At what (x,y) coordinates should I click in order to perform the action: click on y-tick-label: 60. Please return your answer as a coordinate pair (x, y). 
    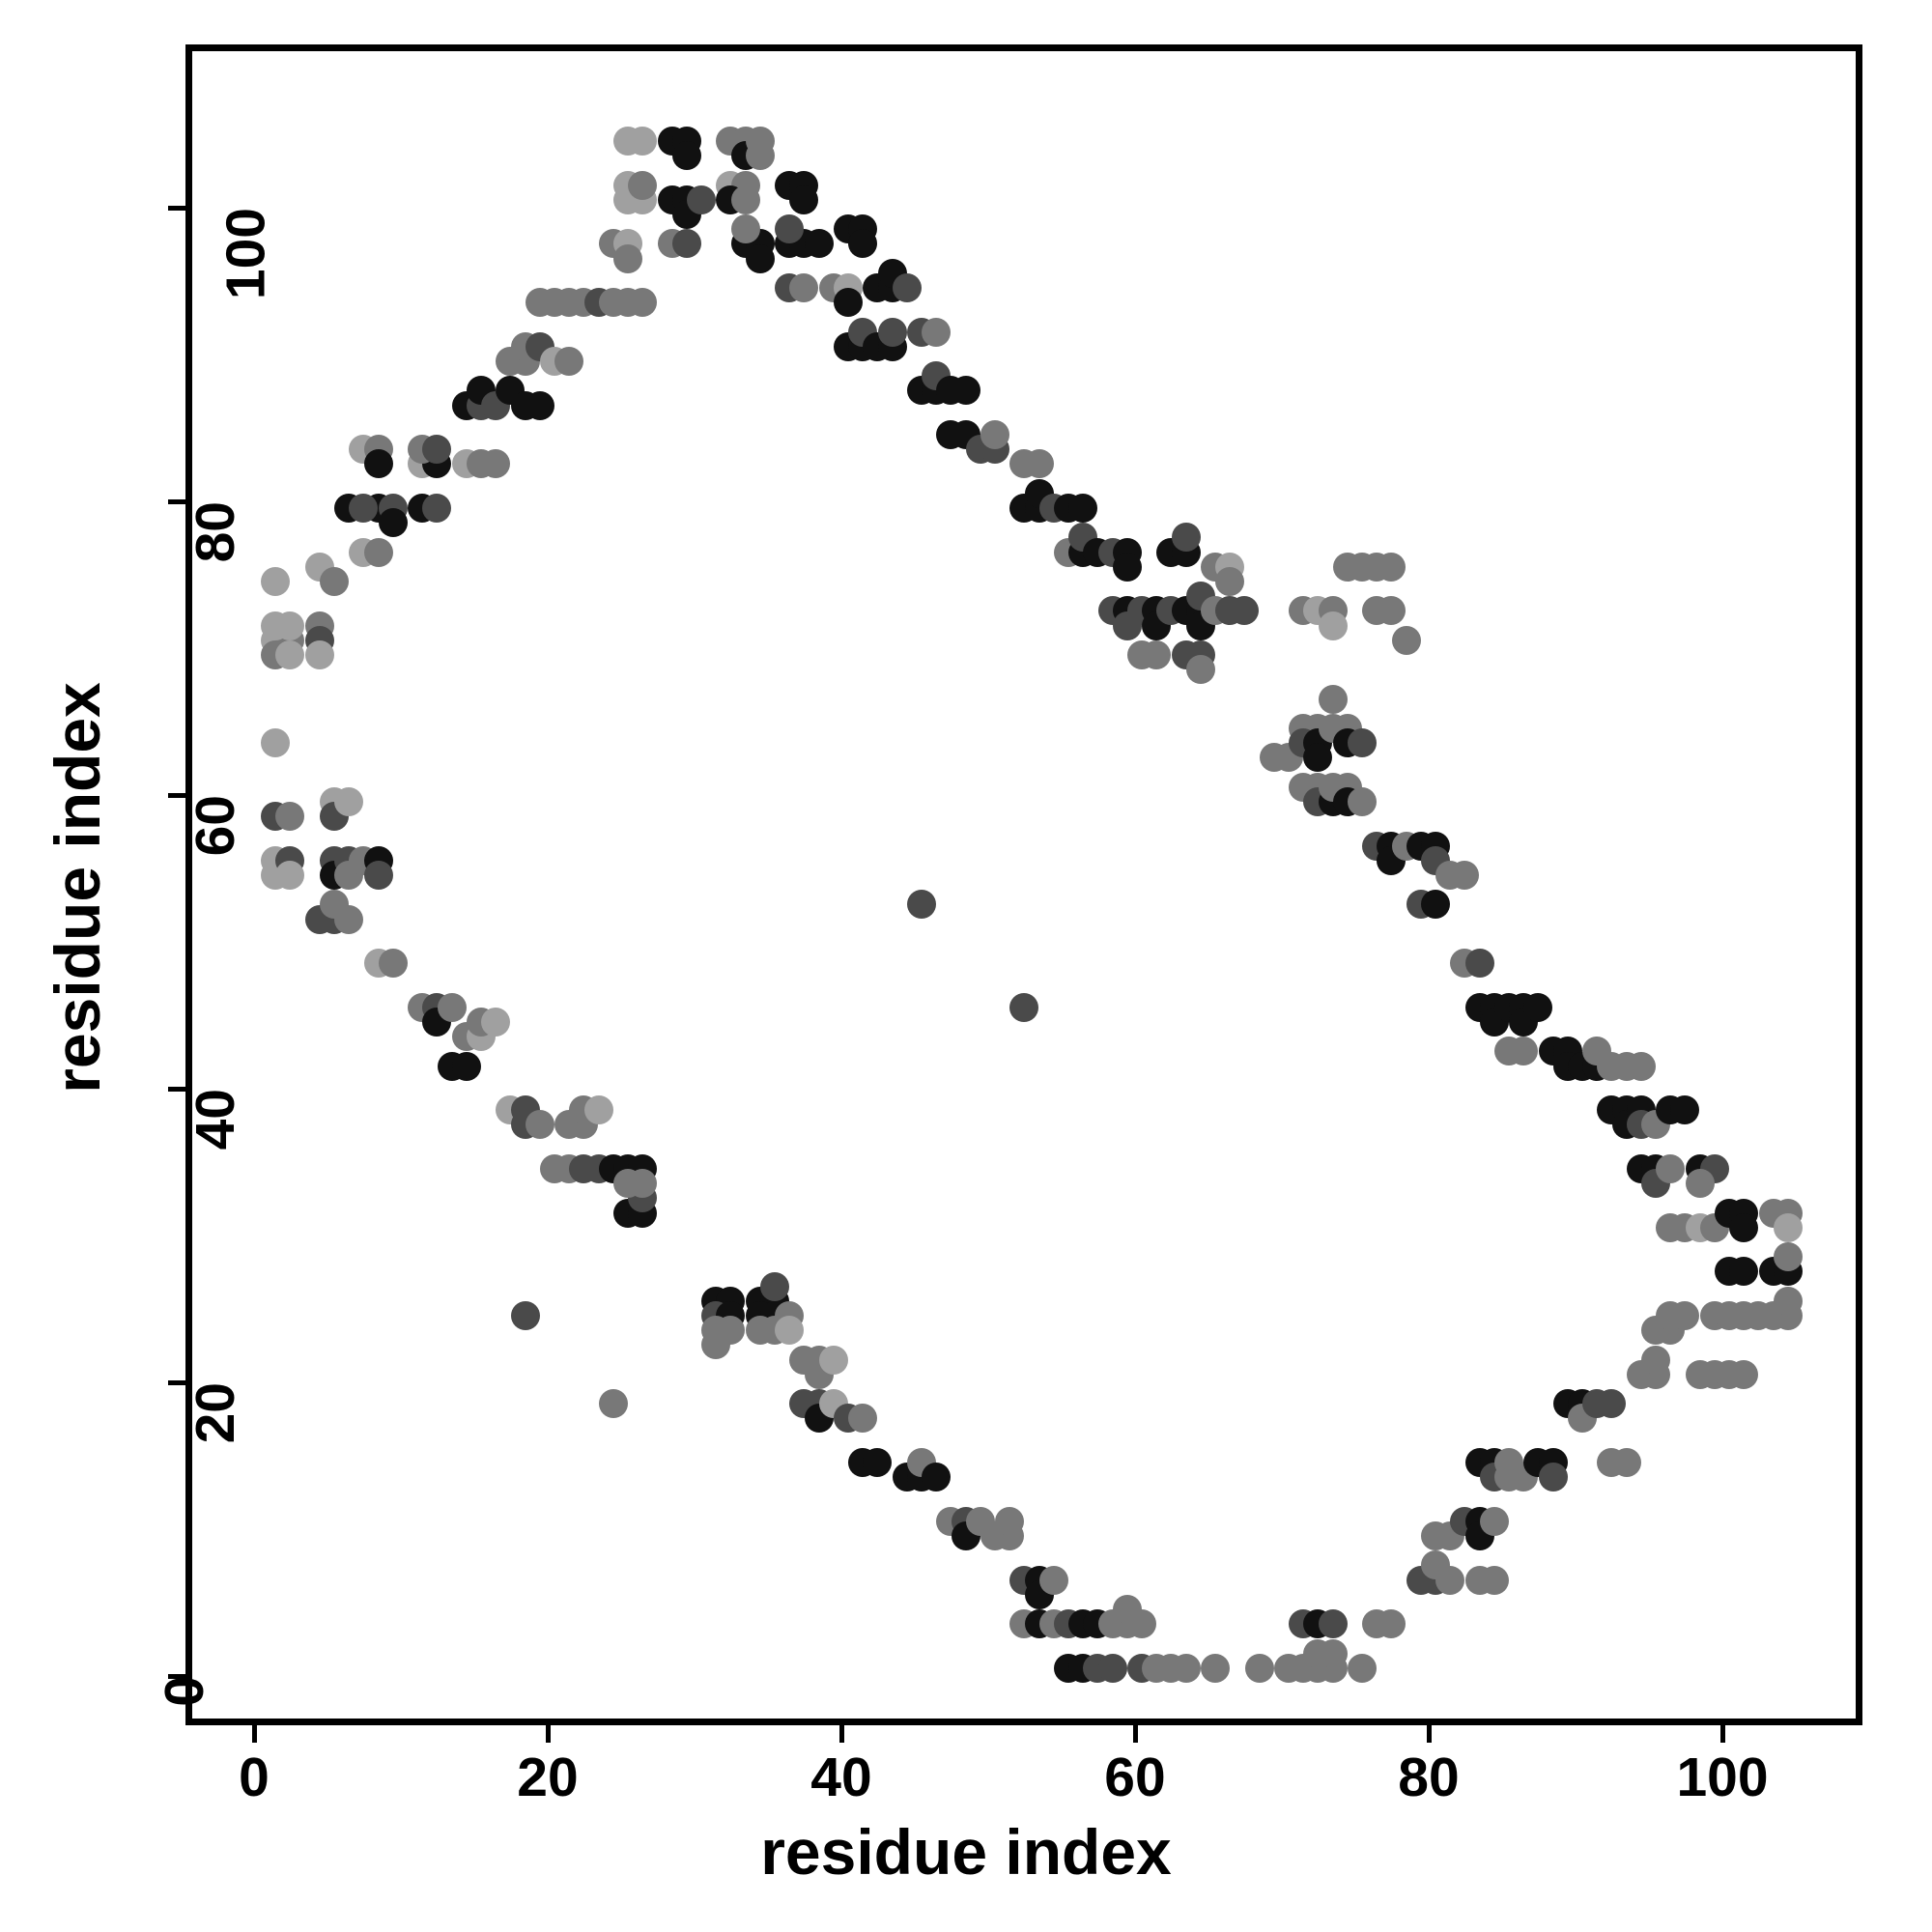
    Looking at the image, I should click on (215, 826).